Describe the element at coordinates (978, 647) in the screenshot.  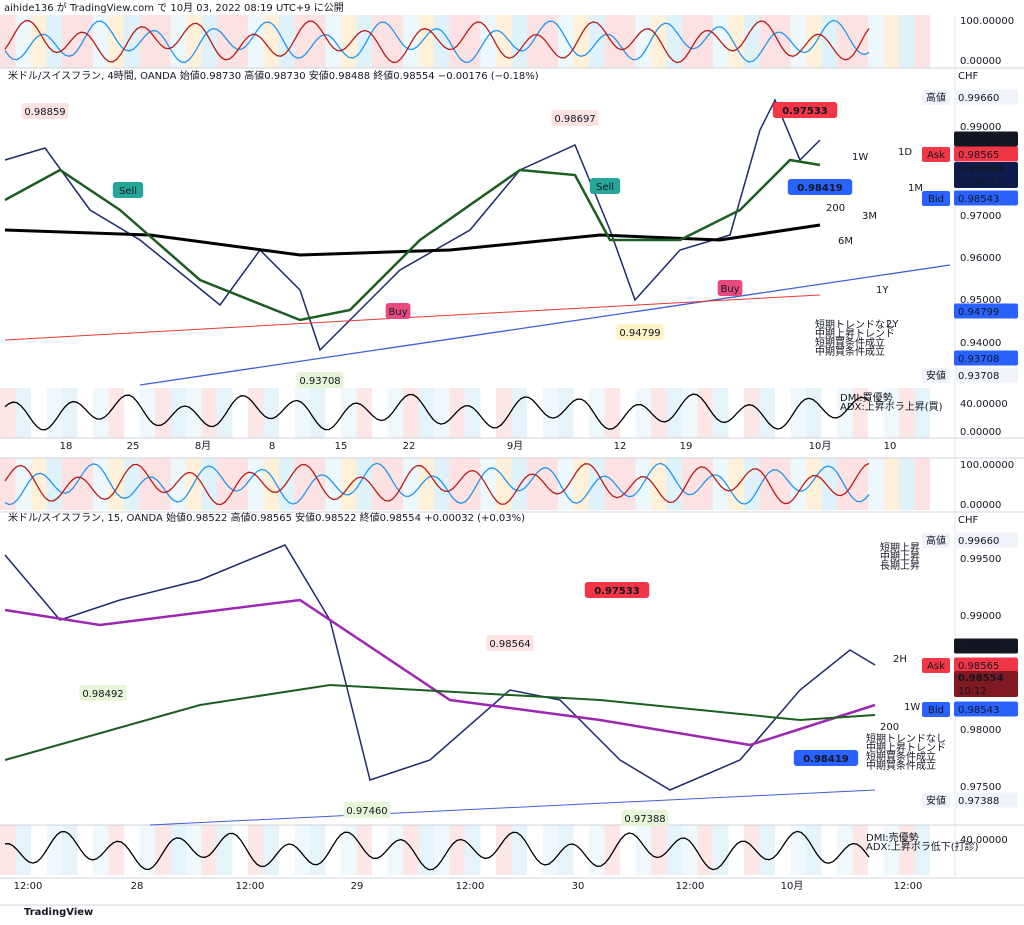
I see `price-tag-label: 0.98730` at that location.